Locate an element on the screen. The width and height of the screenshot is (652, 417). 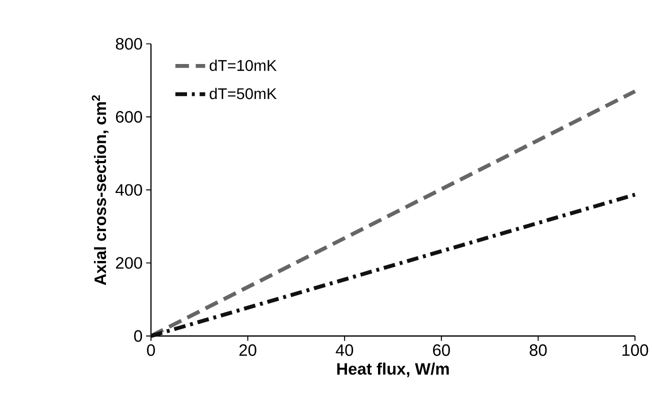
x-axis-title: Heat flux, W/m is located at coordinates (393, 370).